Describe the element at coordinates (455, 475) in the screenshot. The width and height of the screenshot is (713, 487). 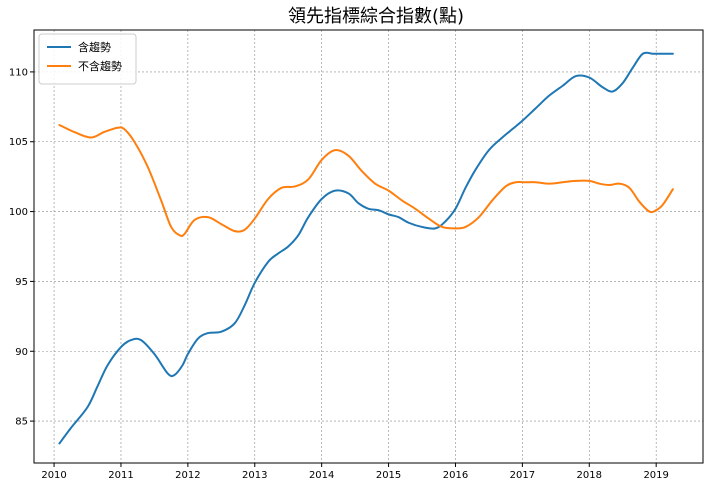
I see `x-tick-label: 2016` at that location.